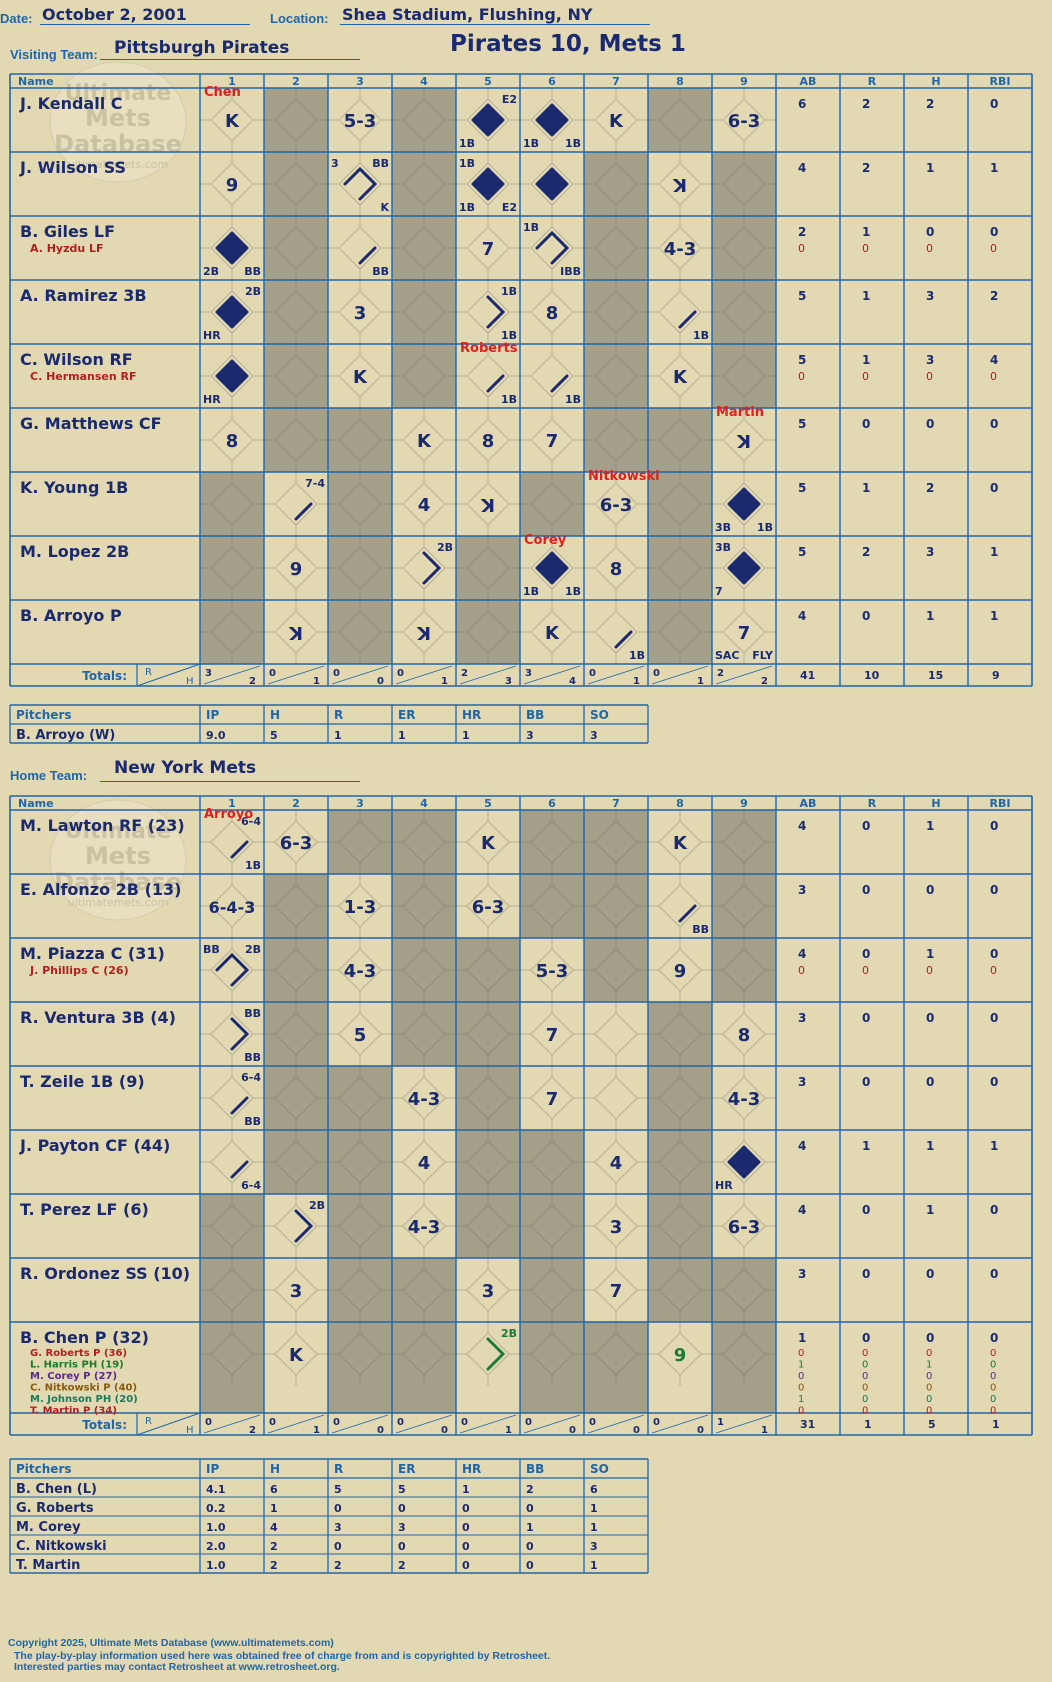  Describe the element at coordinates (232, 803) in the screenshot. I see `inning-header: 1` at that location.